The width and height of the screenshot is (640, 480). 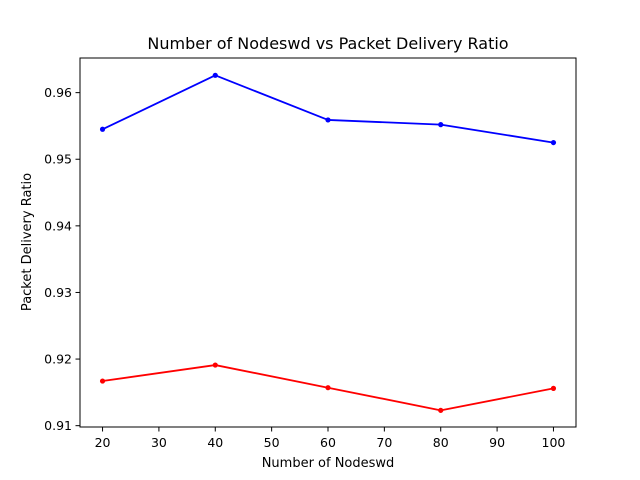 I want to click on series-line, so click(x=328, y=109).